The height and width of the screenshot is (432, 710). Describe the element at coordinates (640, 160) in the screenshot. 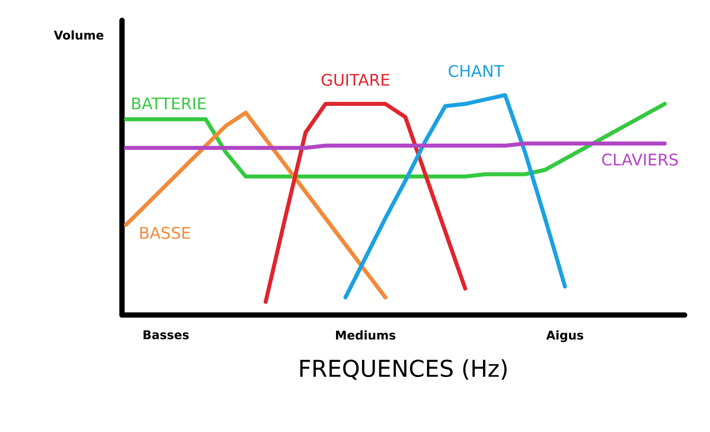

I see `series-label: CLAVIERS` at that location.